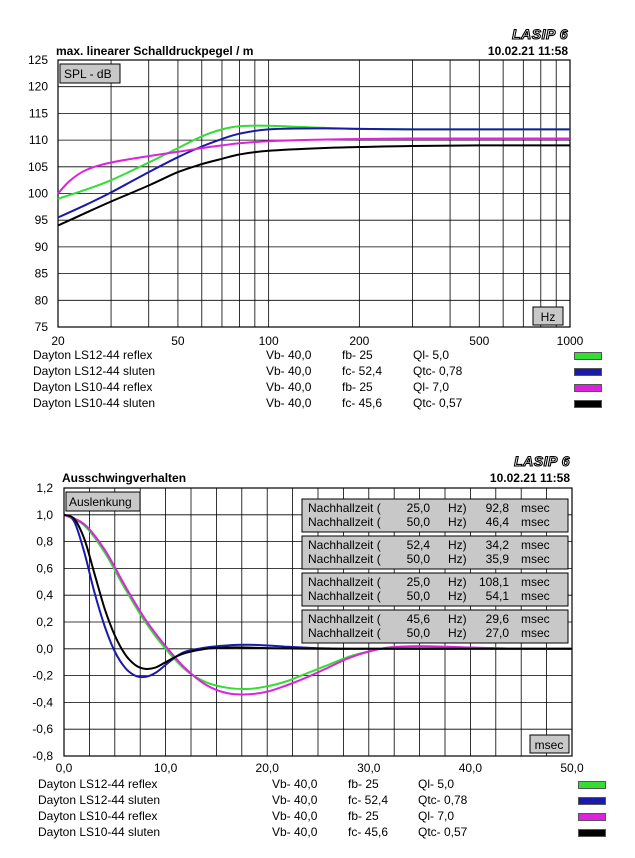 This screenshot has width=635, height=858. What do you see at coordinates (38, 113) in the screenshot?
I see `top-y-tick-label: 115` at bounding box center [38, 113].